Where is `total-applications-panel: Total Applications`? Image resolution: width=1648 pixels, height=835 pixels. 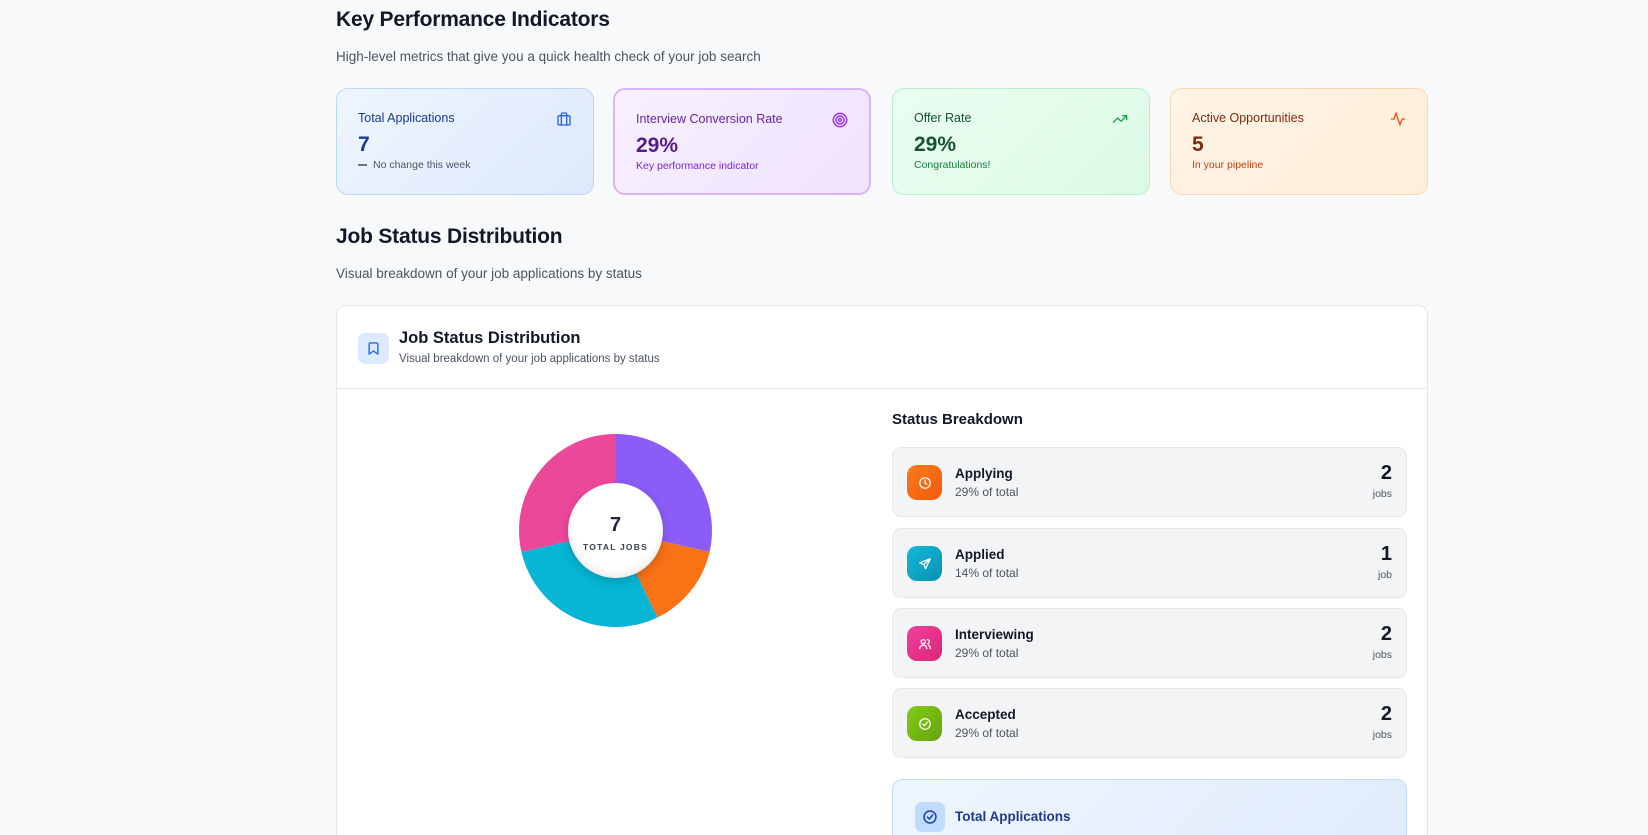
total-applications-panel: Total Applications is located at coordinates (1149, 807).